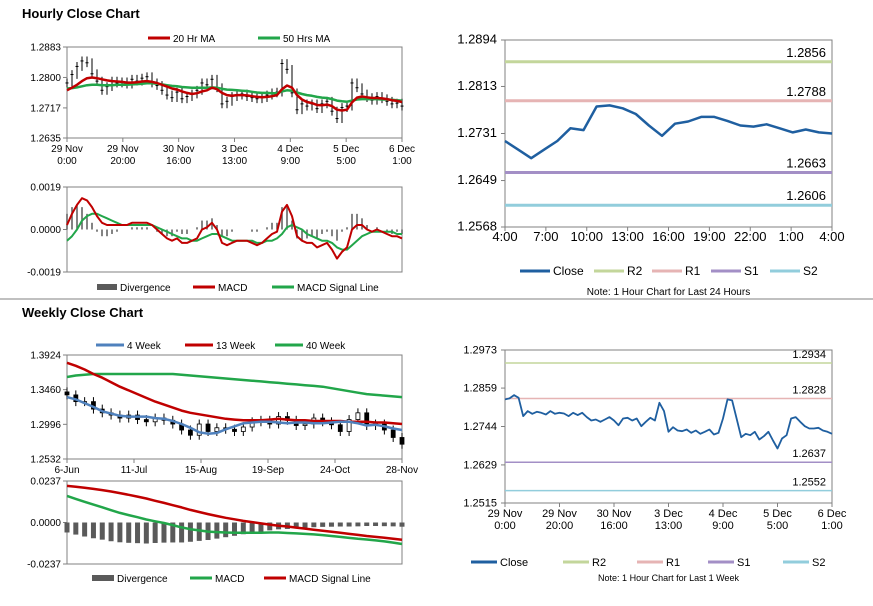 The image size is (873, 606). I want to click on x-tick-label-line: 22:00, so click(750, 236).